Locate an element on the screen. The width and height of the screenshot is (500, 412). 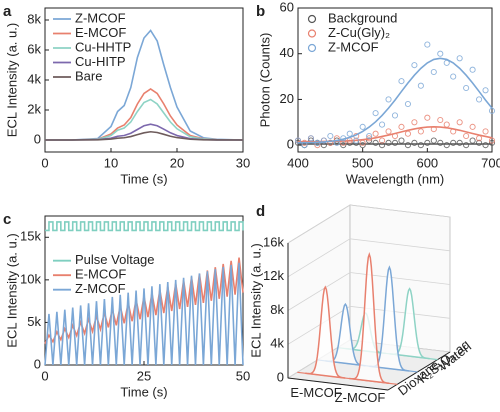
y-tick-label: 16k is located at coordinates (273, 241).